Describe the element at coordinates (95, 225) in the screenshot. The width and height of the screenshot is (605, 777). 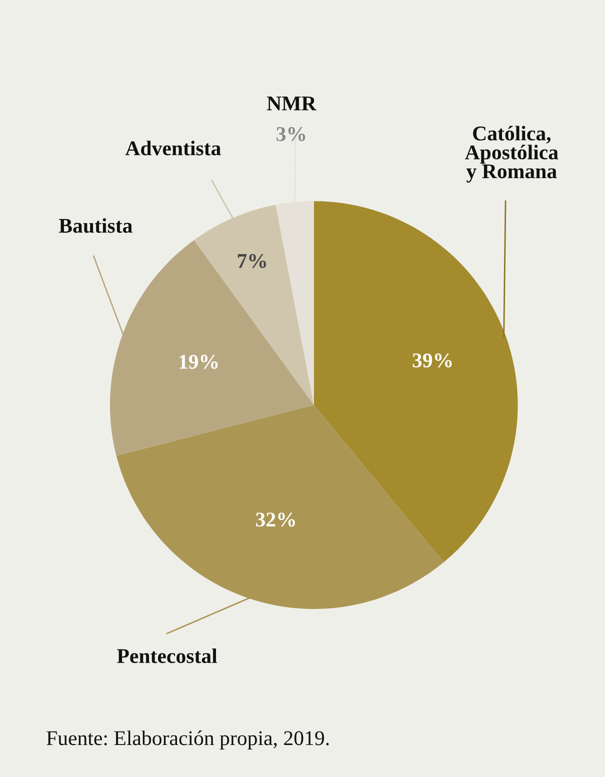
I see `slice-label: Bautista` at that location.